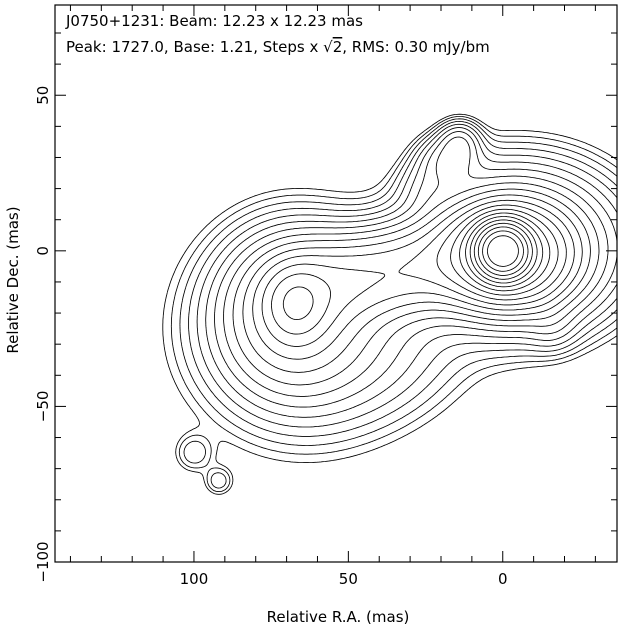 The image size is (620, 630). Describe the element at coordinates (416, 47) in the screenshot. I see `header-line-2-suffix: , RMS: 0.30 mJy/bm` at that location.